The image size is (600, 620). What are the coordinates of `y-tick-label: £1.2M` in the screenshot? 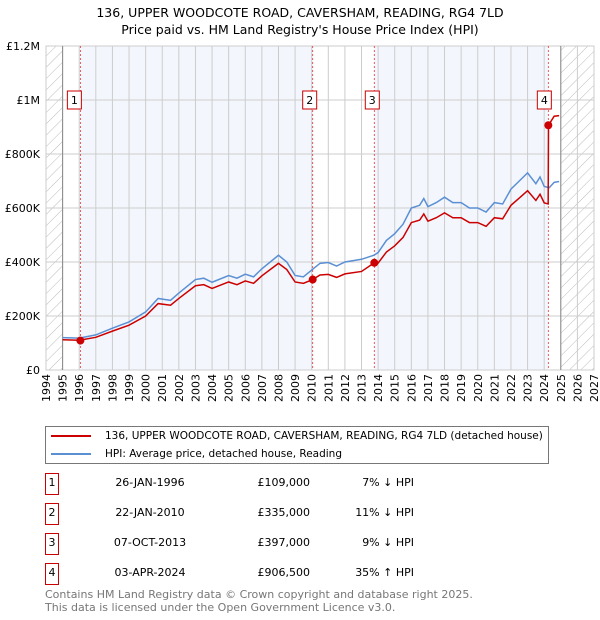 It's located at (23, 46).